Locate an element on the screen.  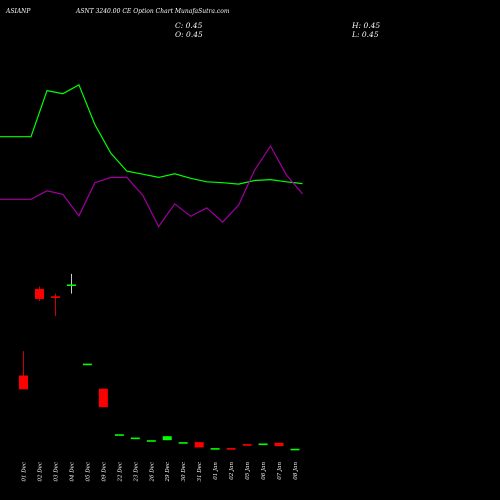
candle-body-05-jan is located at coordinates (247, 445).